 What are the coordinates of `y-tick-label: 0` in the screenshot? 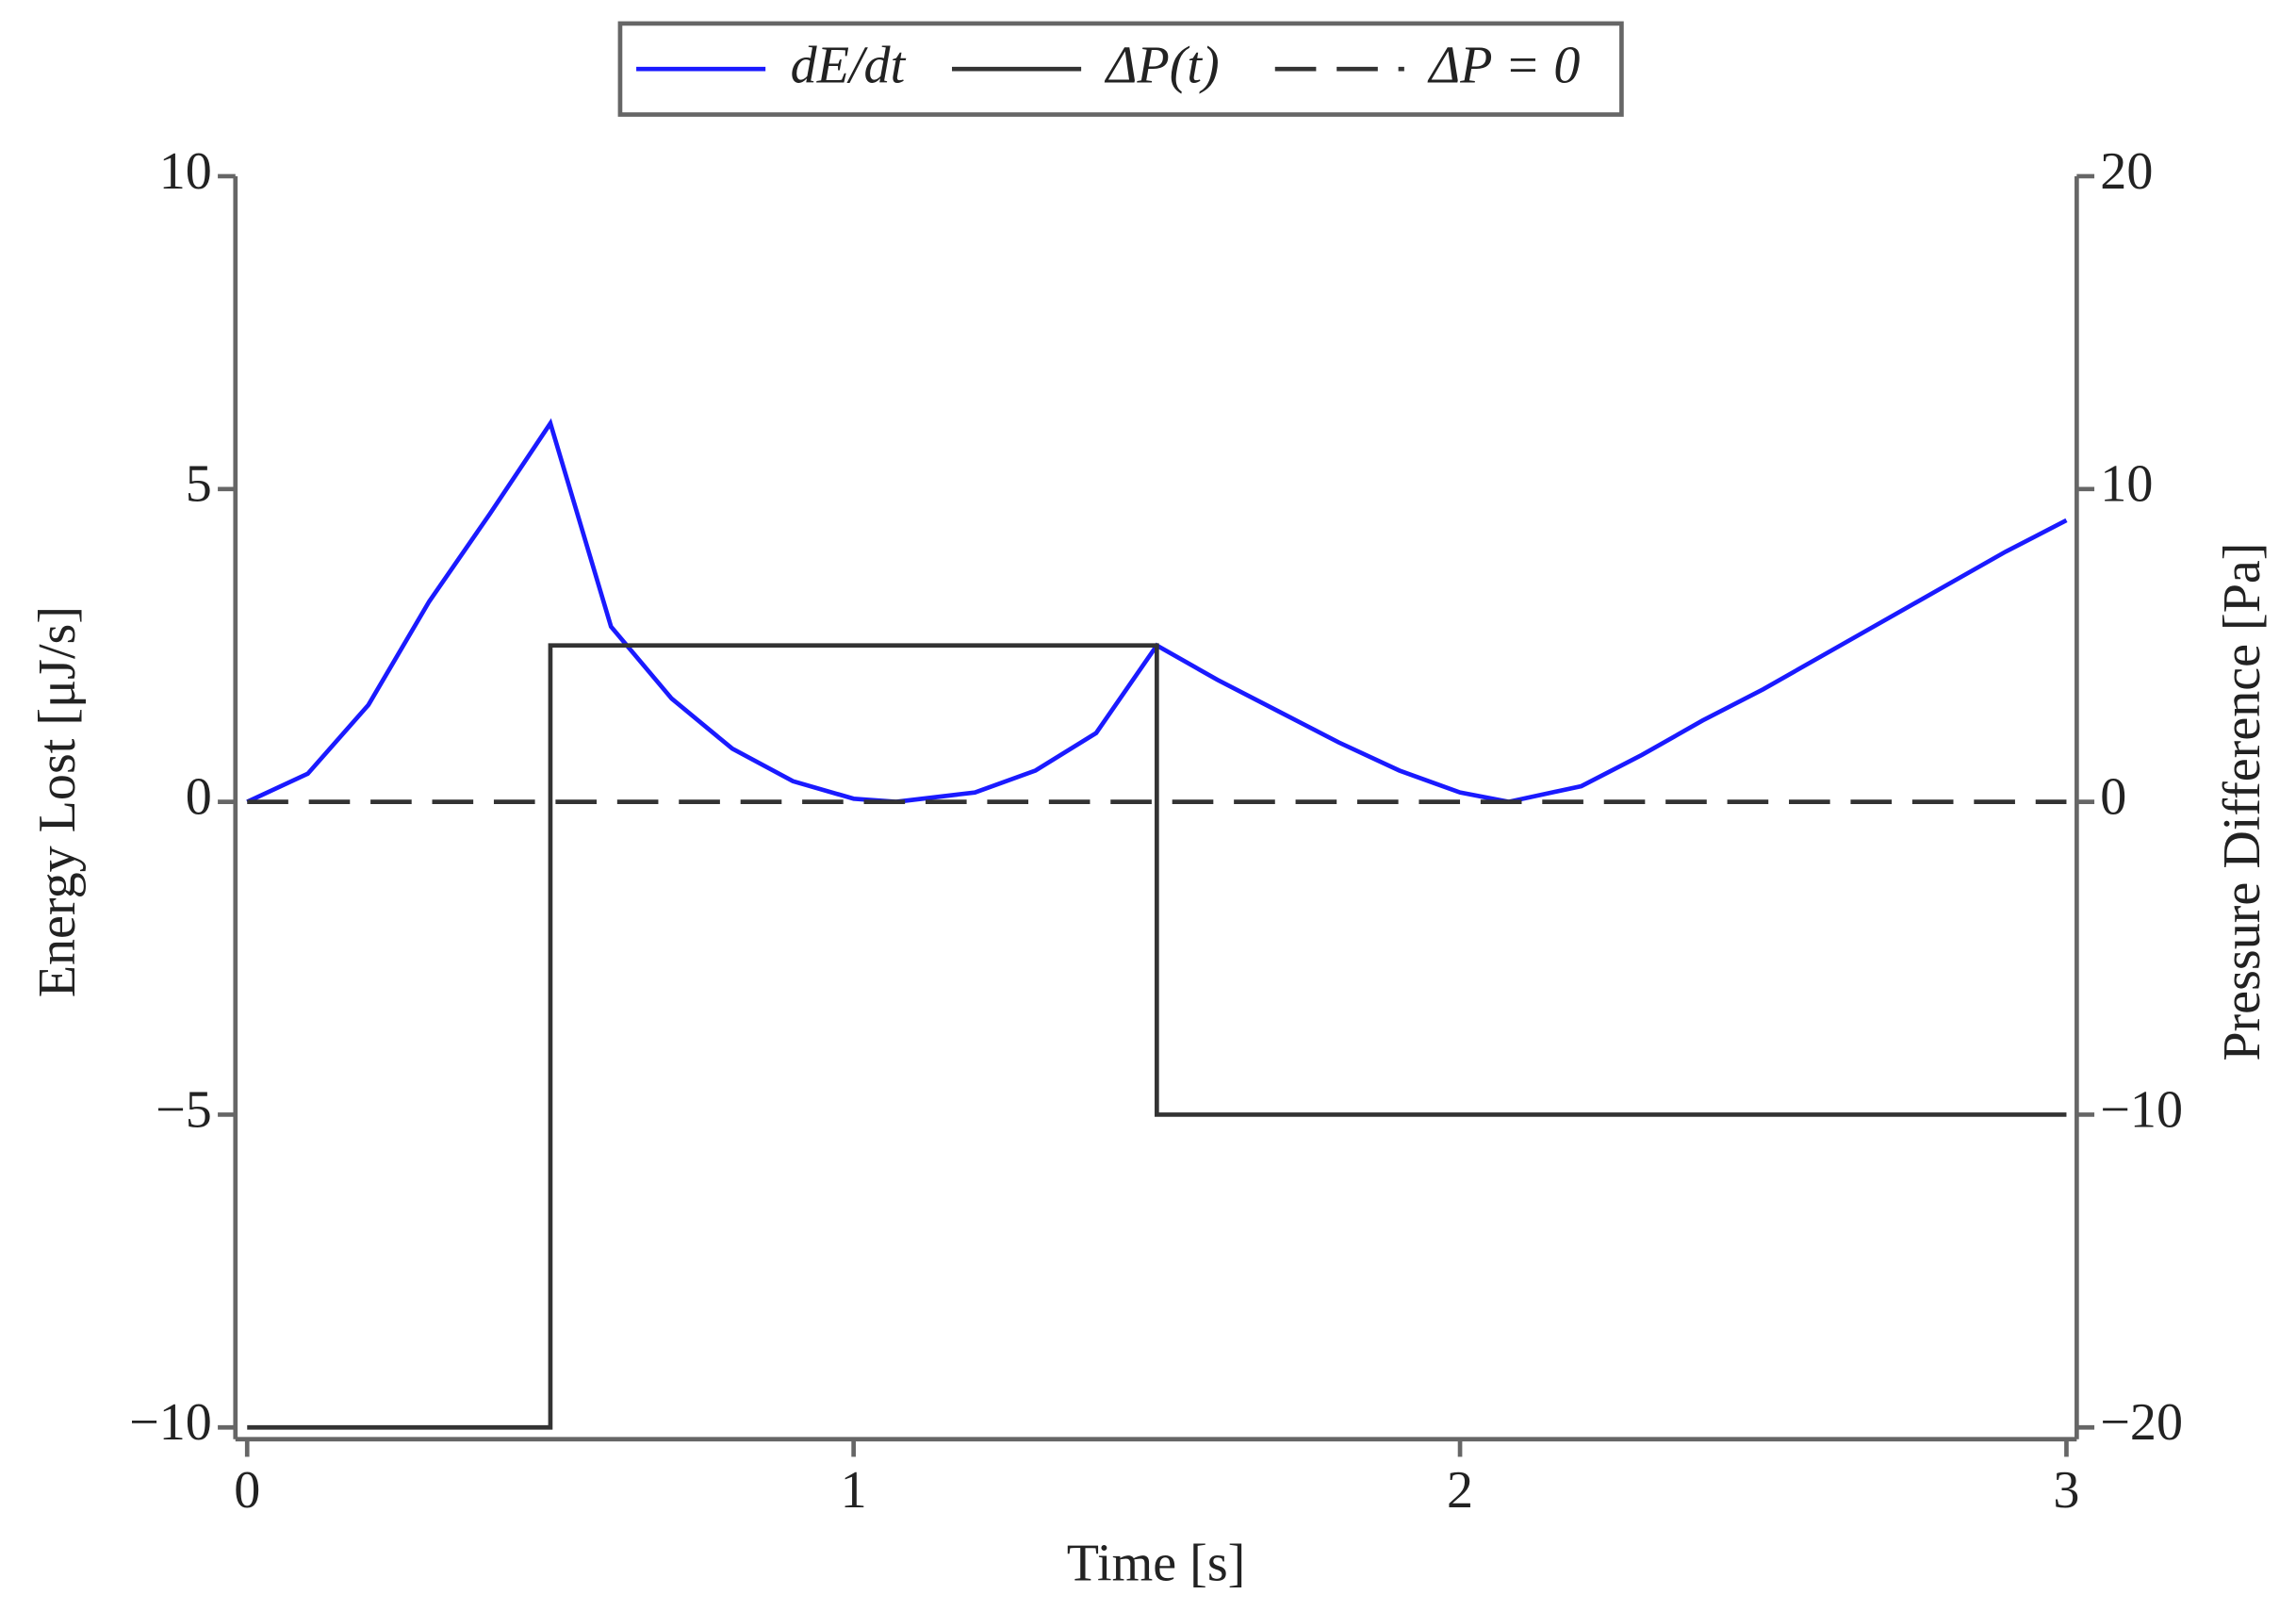 It's located at (199, 797).